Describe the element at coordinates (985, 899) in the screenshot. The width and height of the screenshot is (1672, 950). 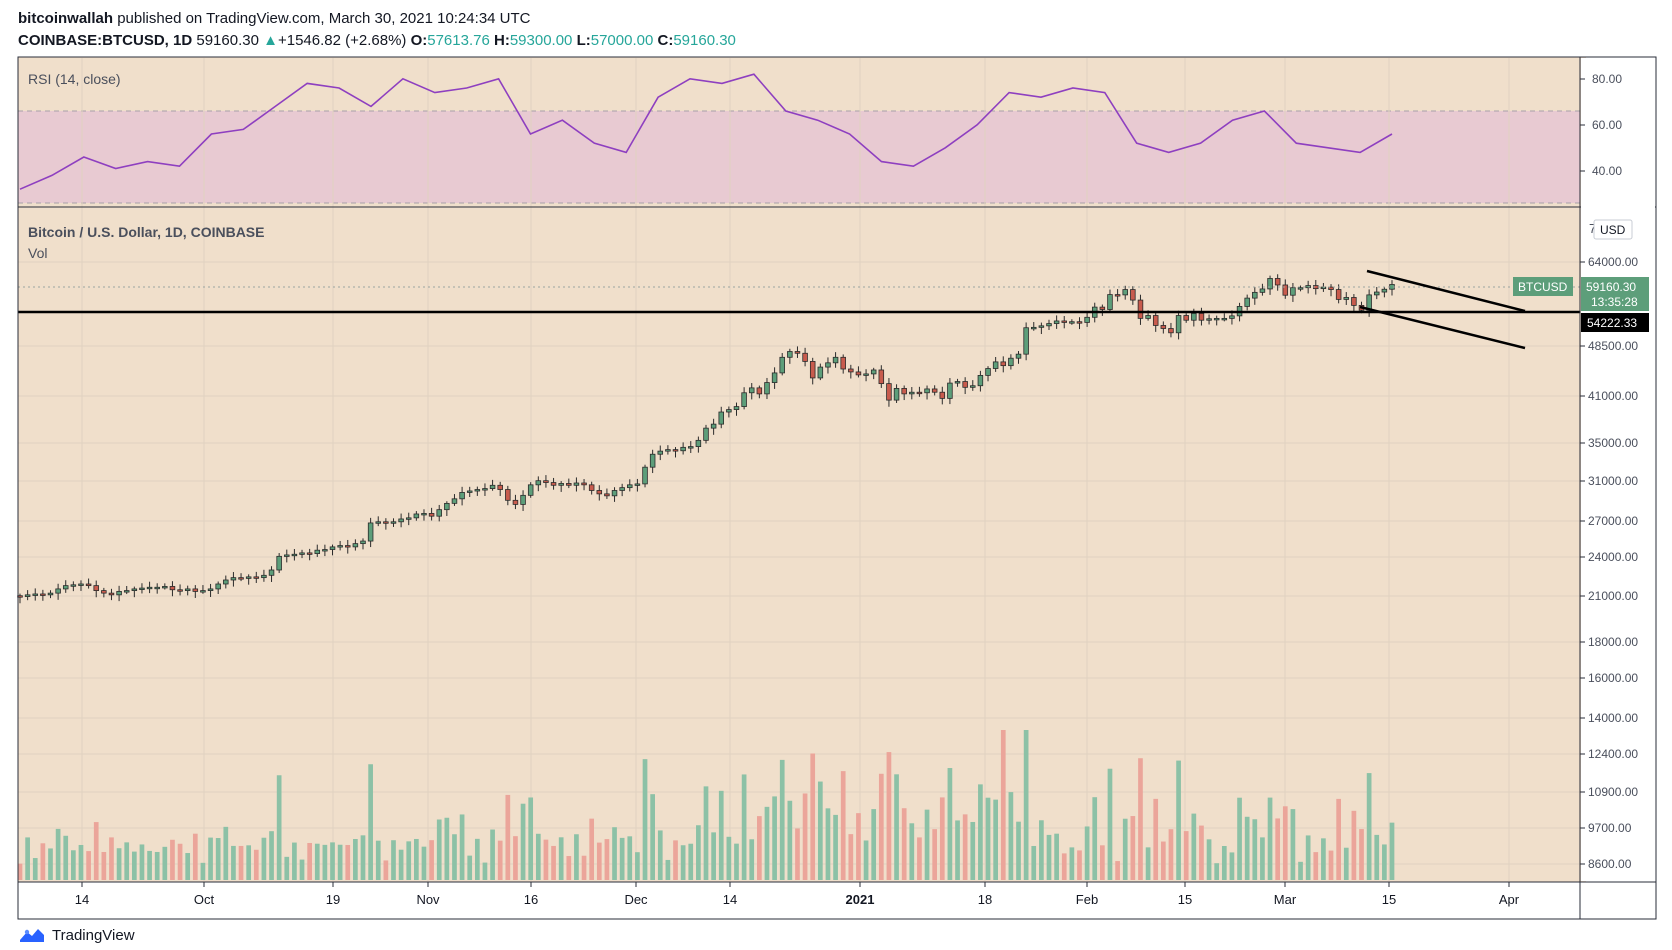
I see `time-tick-label: 18` at that location.